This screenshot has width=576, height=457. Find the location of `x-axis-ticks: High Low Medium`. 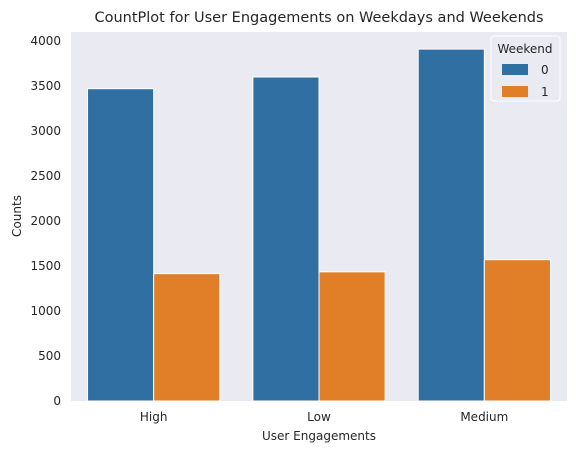

x-axis-ticks: High Low Medium is located at coordinates (324, 417).